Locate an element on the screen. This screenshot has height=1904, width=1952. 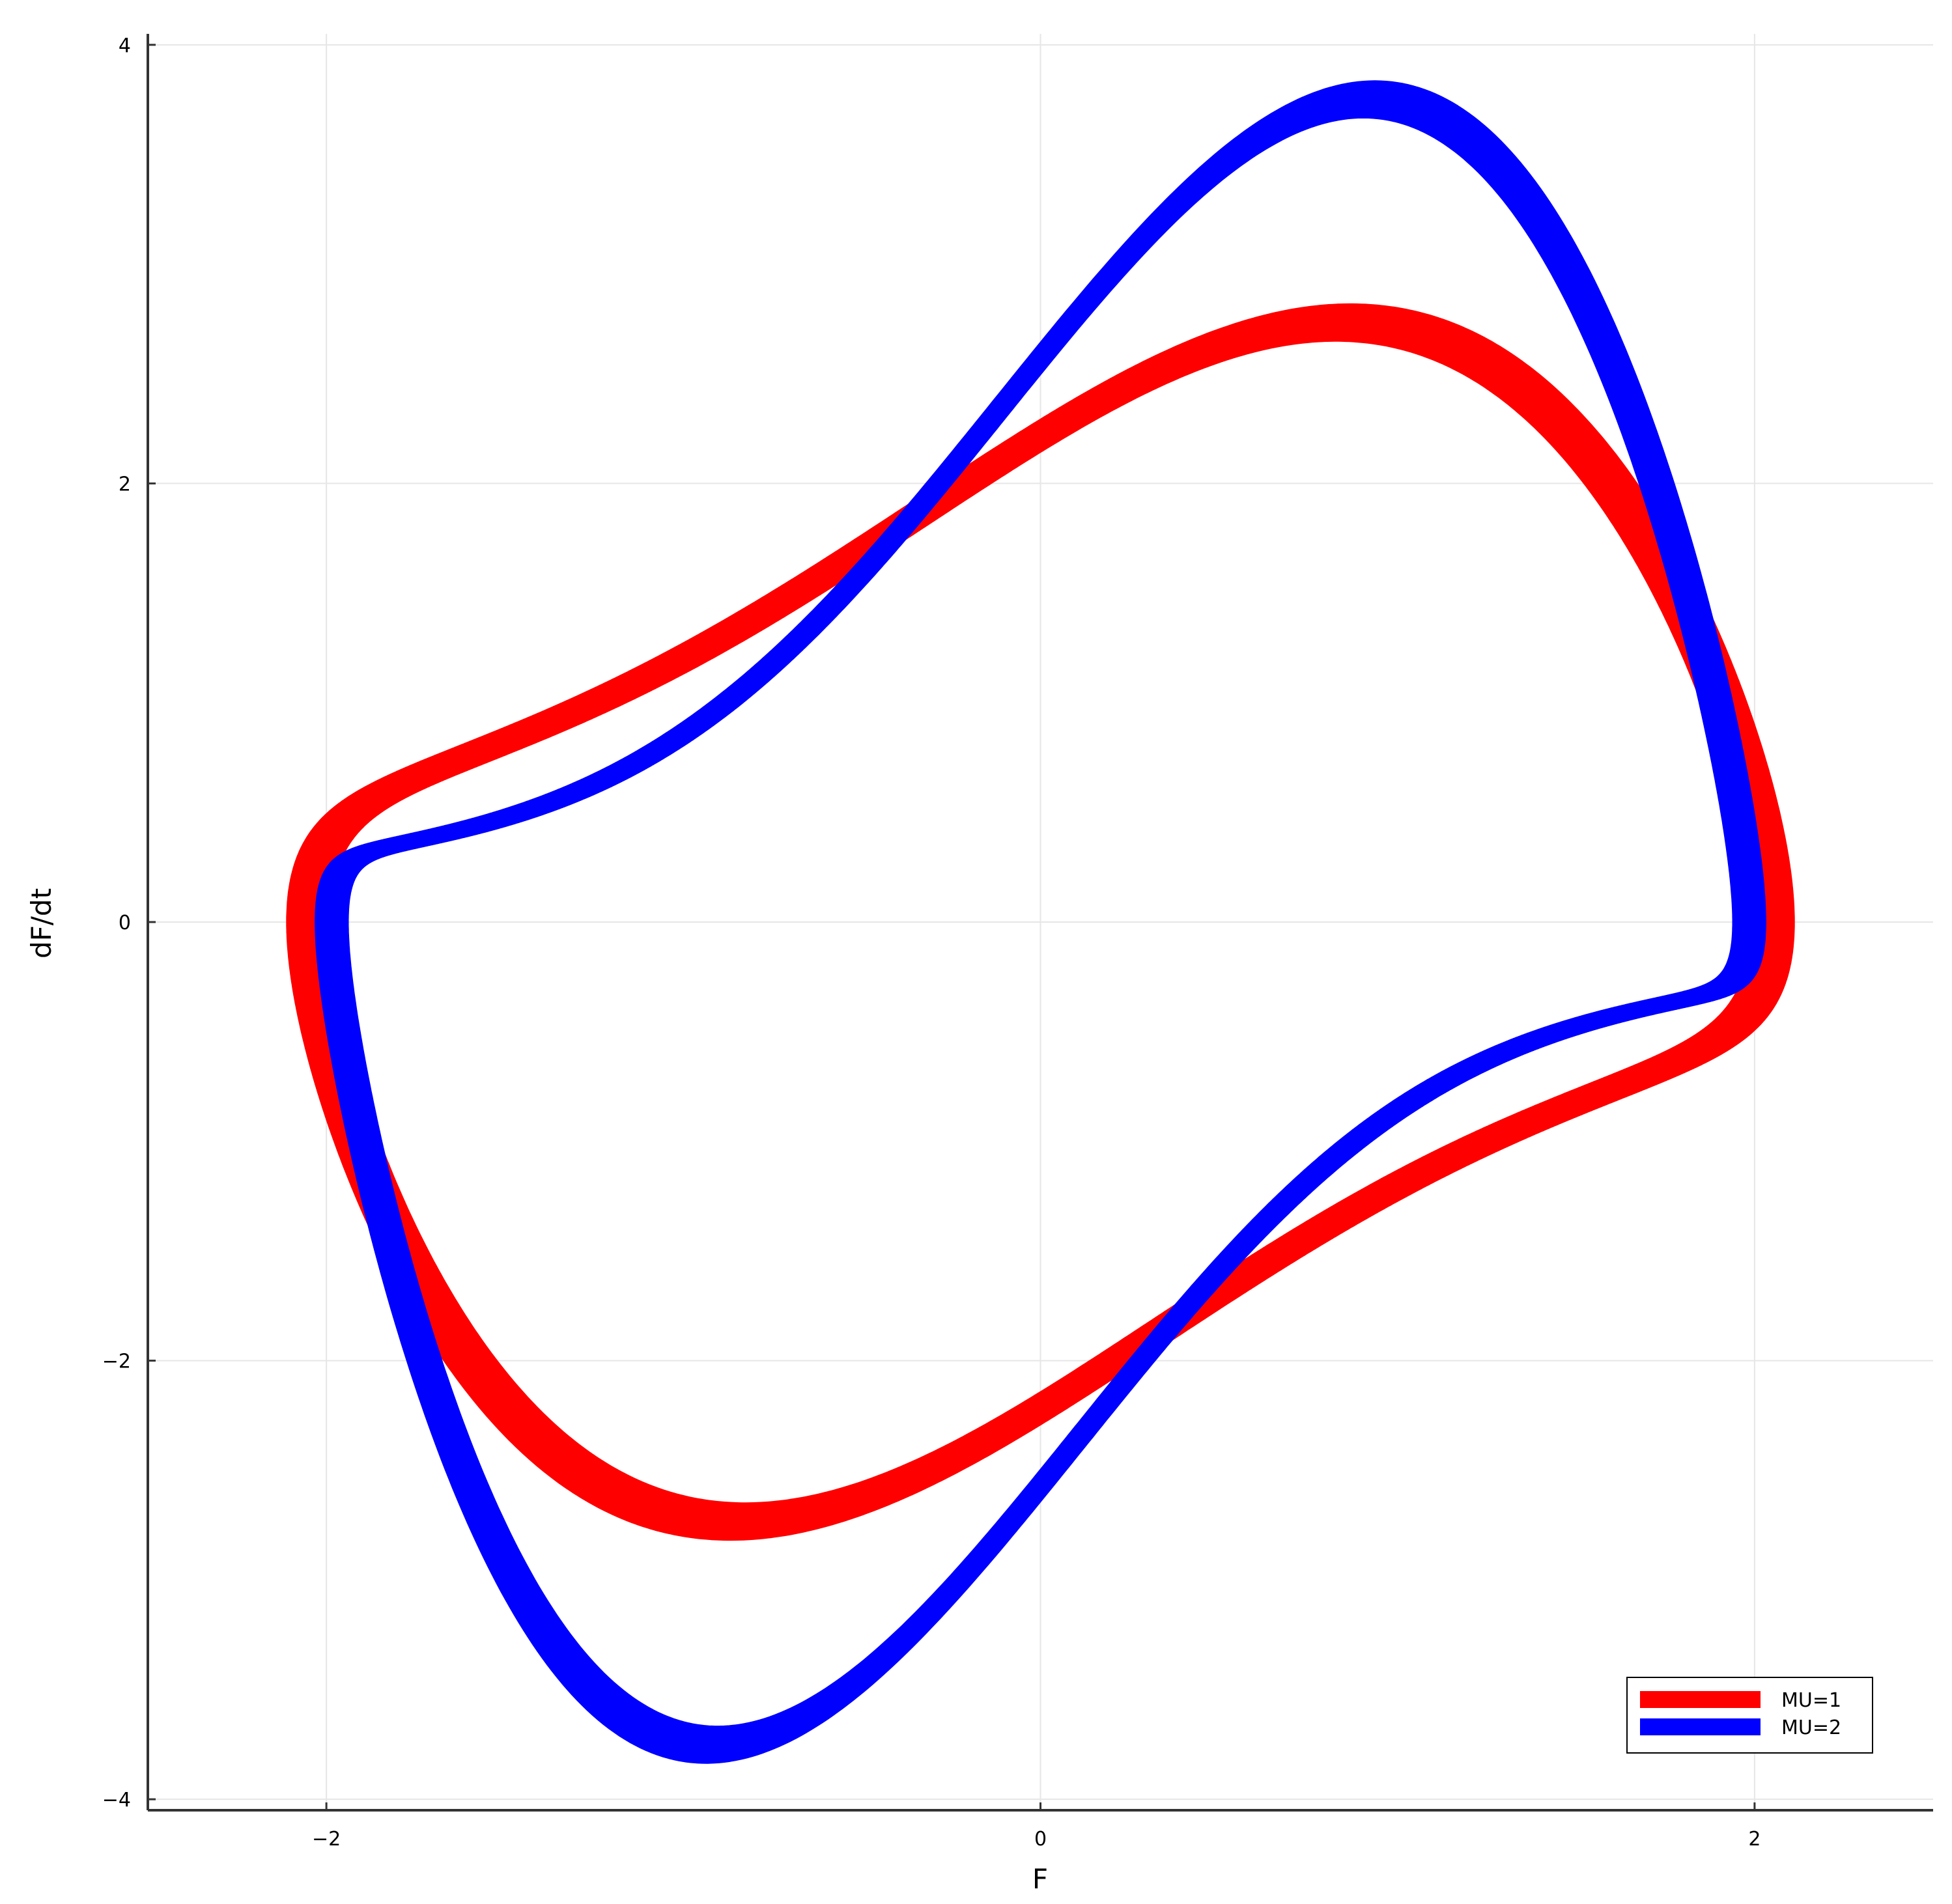
y-axis-label: dF/dt is located at coordinates (41, 924).